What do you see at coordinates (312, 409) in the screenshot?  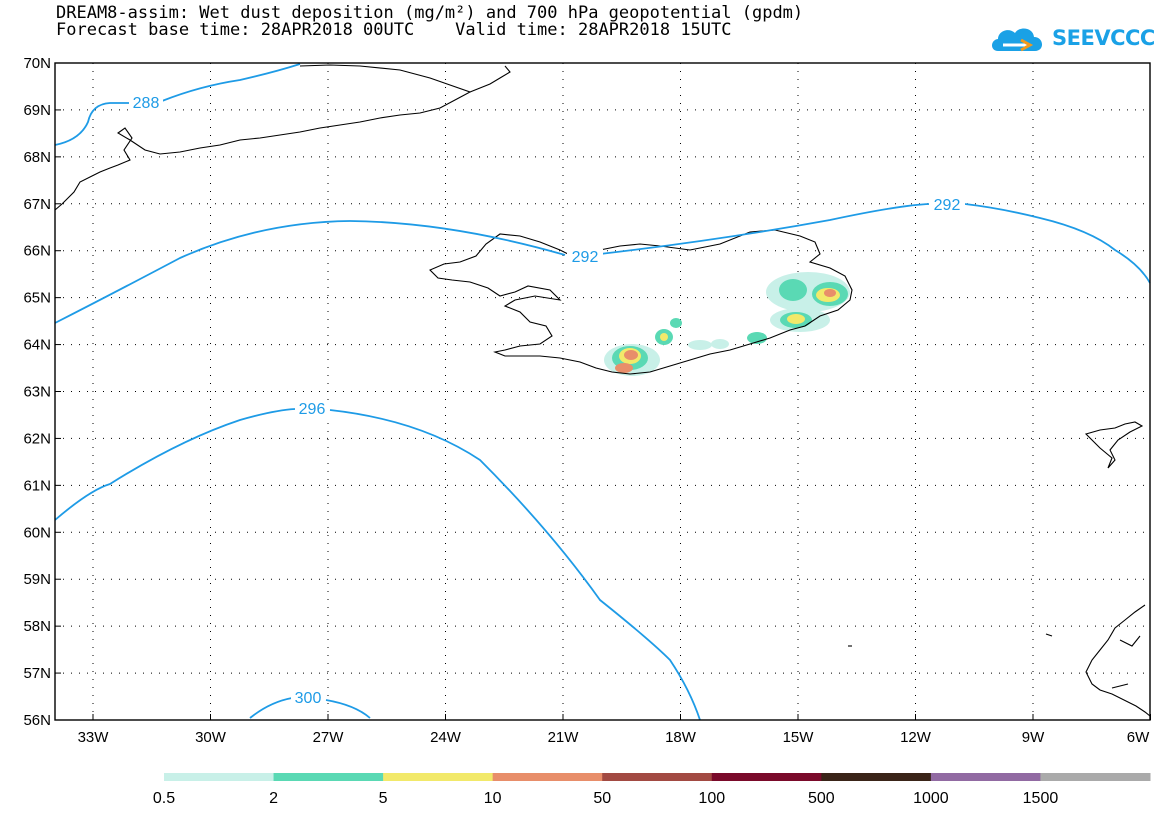 I see `contour-label-296: 296` at bounding box center [312, 409].